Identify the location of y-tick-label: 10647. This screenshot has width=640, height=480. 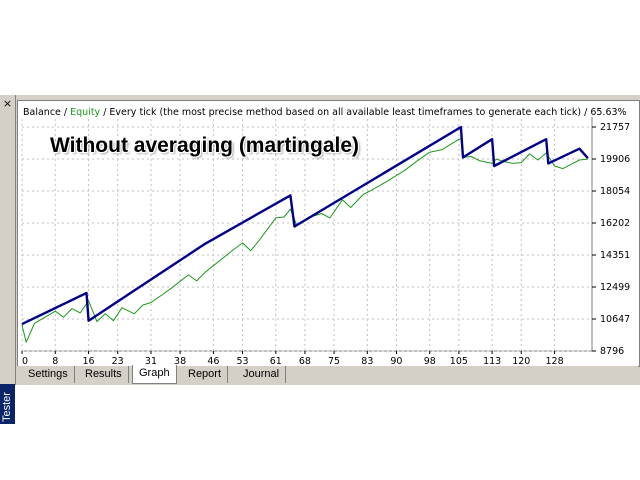
(615, 319).